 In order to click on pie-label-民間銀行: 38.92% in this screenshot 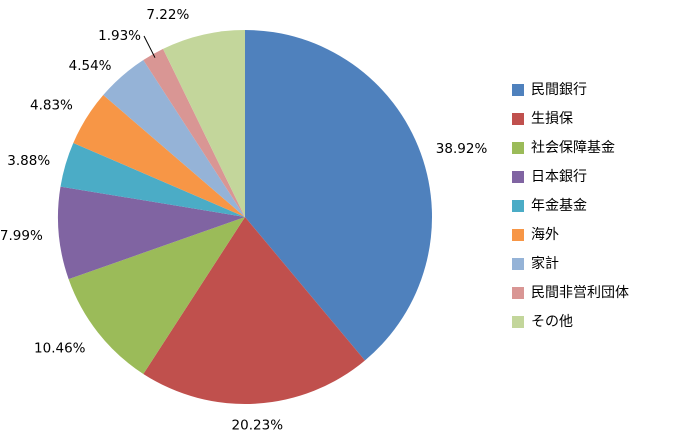, I will do `click(462, 149)`.